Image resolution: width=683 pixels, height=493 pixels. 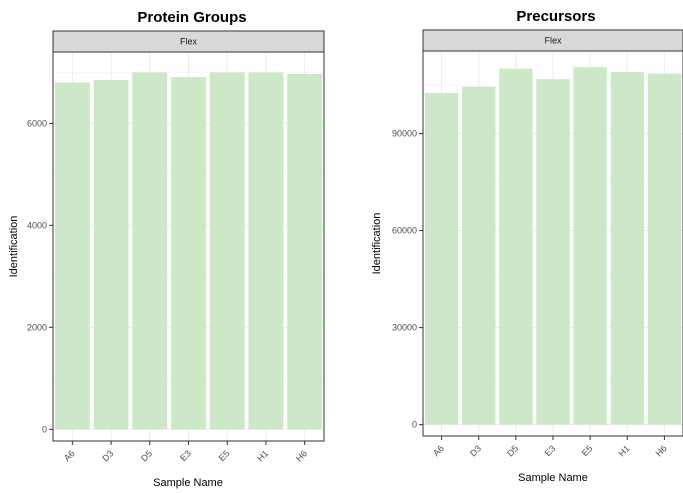 I want to click on chart-title: Precursors, so click(x=555, y=16).